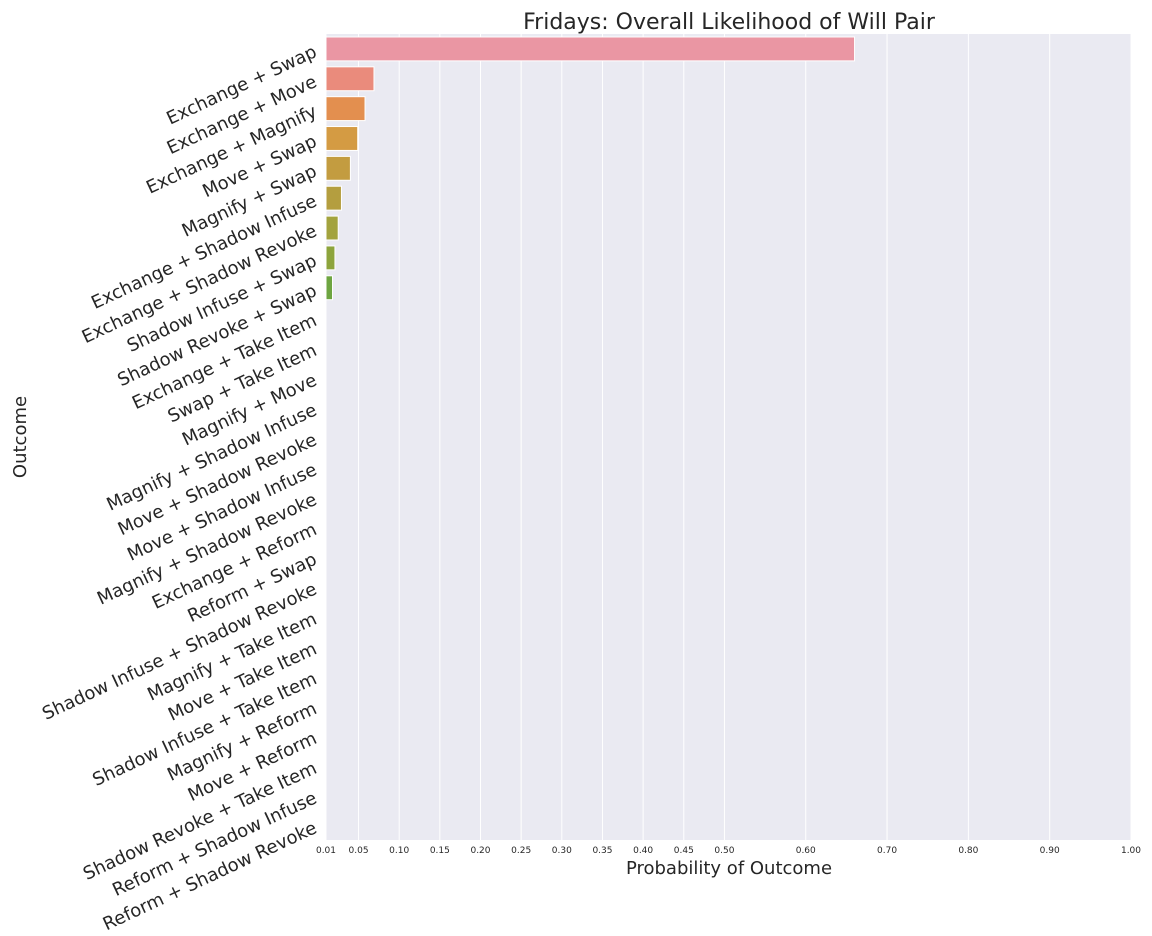 This screenshot has height=936, width=1152. I want to click on x-tick-label: 0.15, so click(440, 851).